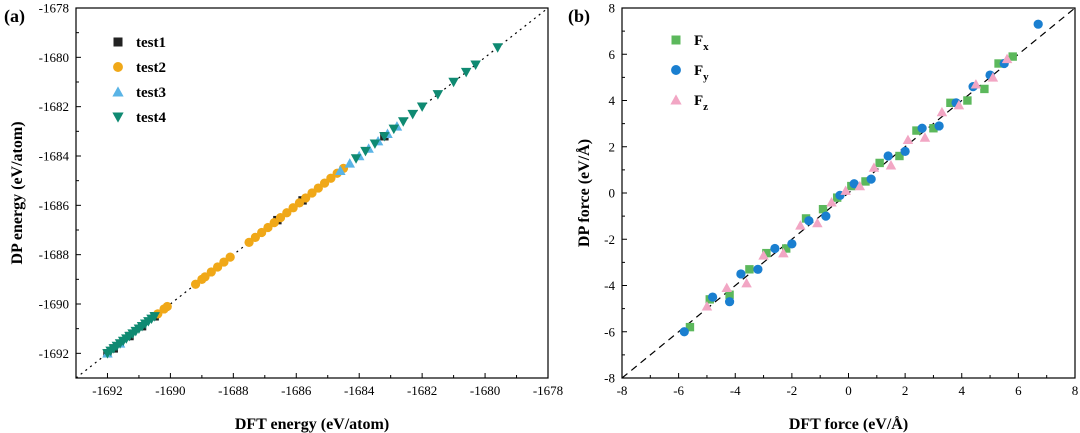 The height and width of the screenshot is (433, 1080). Describe the element at coordinates (612, 8) in the screenshot. I see `y-tick-label: 8` at that location.